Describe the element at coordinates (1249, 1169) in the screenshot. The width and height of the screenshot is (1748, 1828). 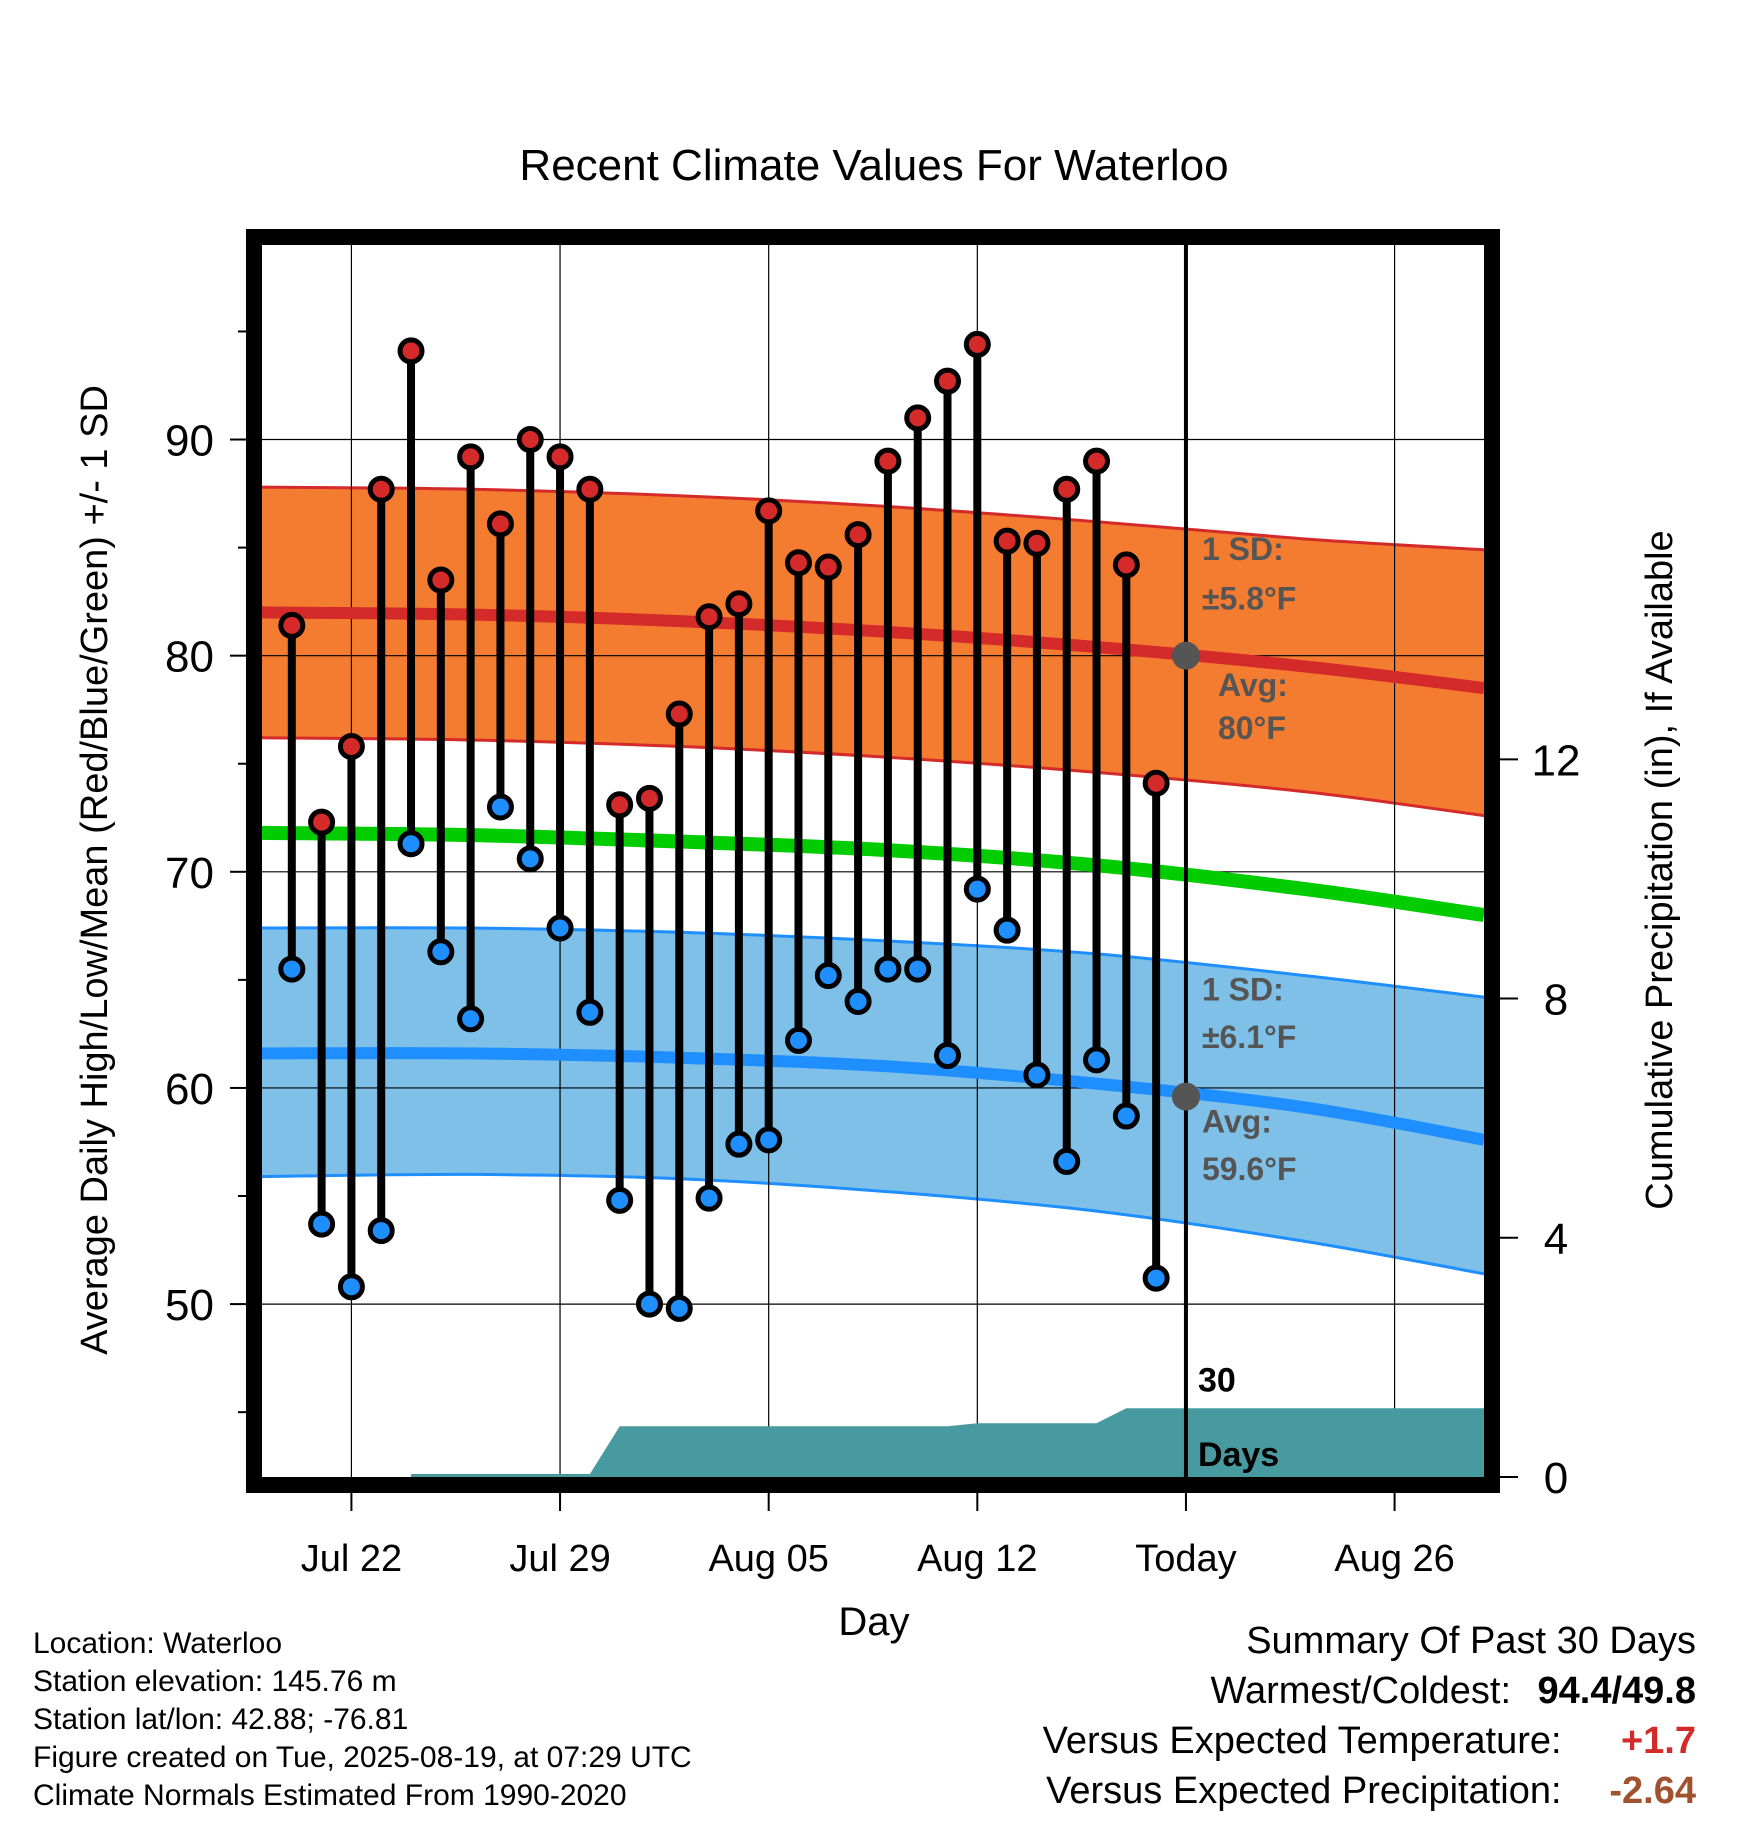
I see `low-avg-value: 59.6°F` at that location.